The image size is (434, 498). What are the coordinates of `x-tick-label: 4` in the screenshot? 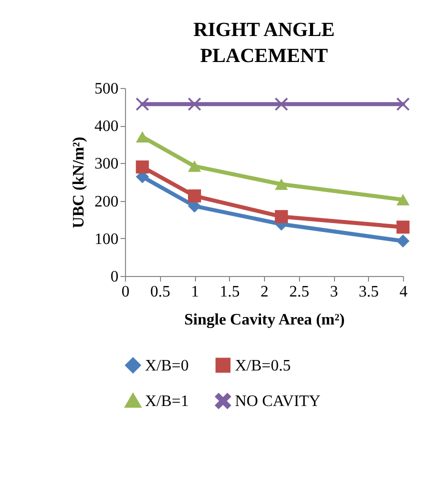 It's located at (404, 292).